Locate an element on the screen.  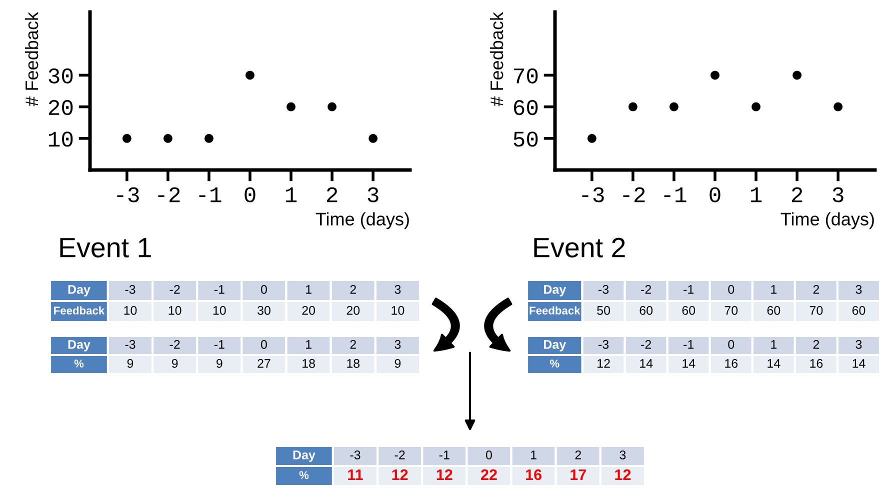
data-label: 70 is located at coordinates (731, 310).